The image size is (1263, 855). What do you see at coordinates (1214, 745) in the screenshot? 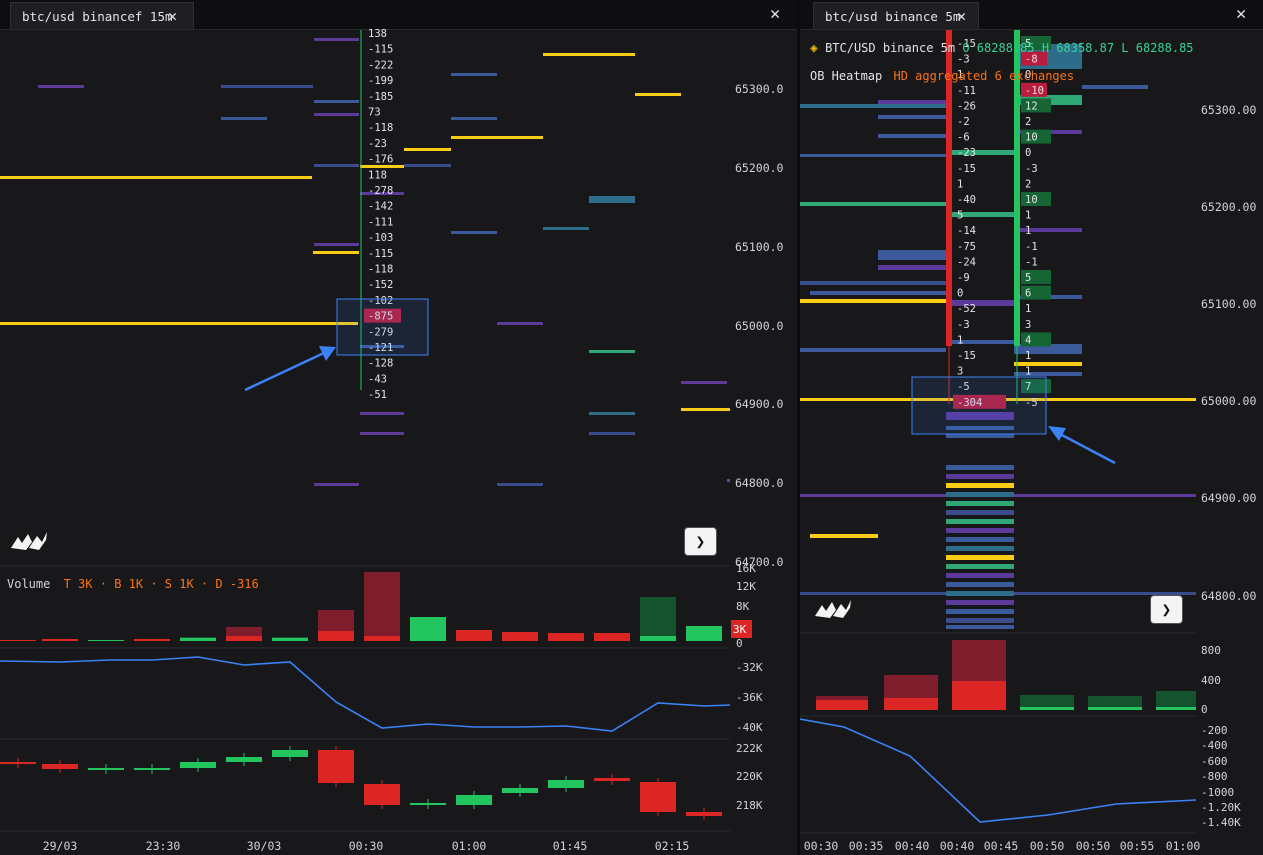
I see `delta-tick: -400` at bounding box center [1214, 745].